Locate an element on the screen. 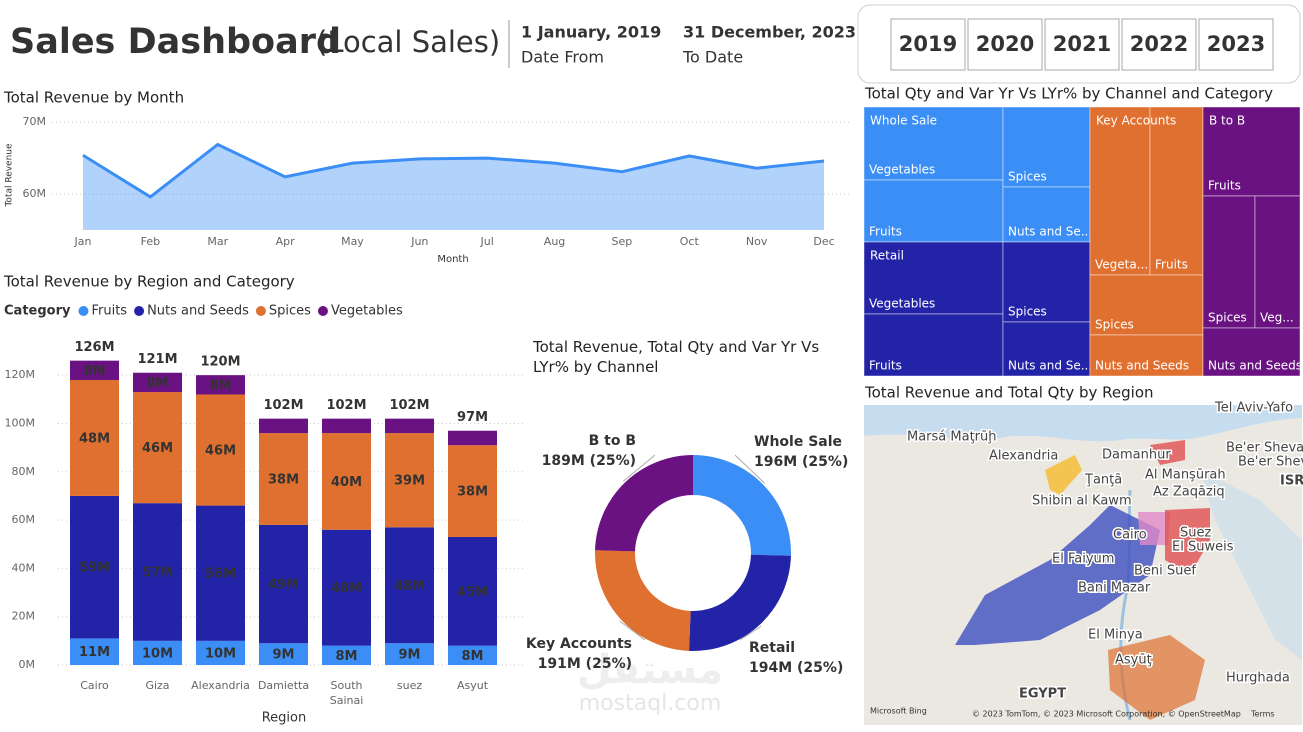  year-label: 2019 is located at coordinates (928, 44).